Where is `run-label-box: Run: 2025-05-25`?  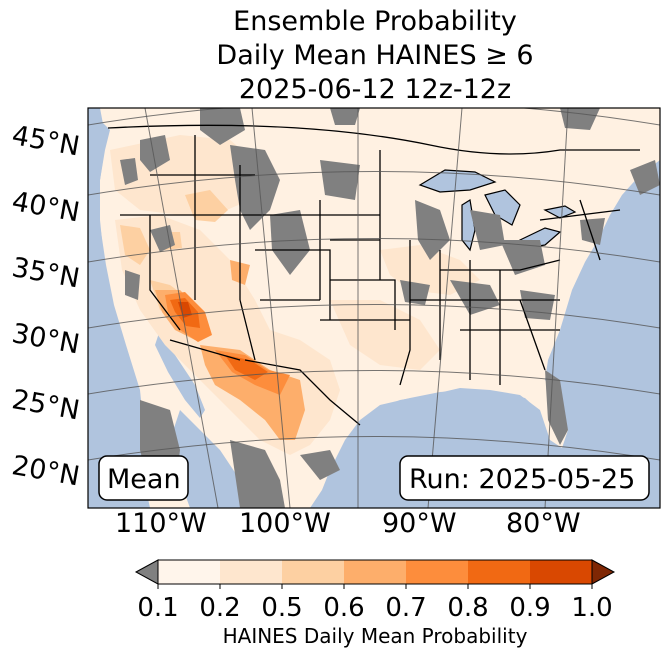
run-label-box: Run: 2025-05-25 is located at coordinates (524, 478).